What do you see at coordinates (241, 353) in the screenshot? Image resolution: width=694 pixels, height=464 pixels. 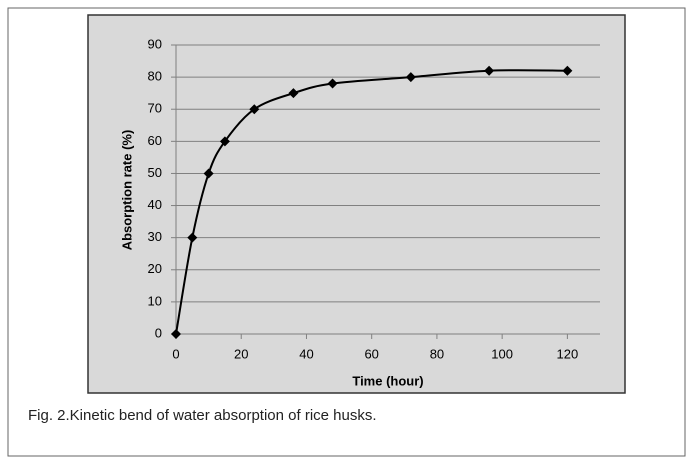 I see `x-tick-label: 20` at bounding box center [241, 353].